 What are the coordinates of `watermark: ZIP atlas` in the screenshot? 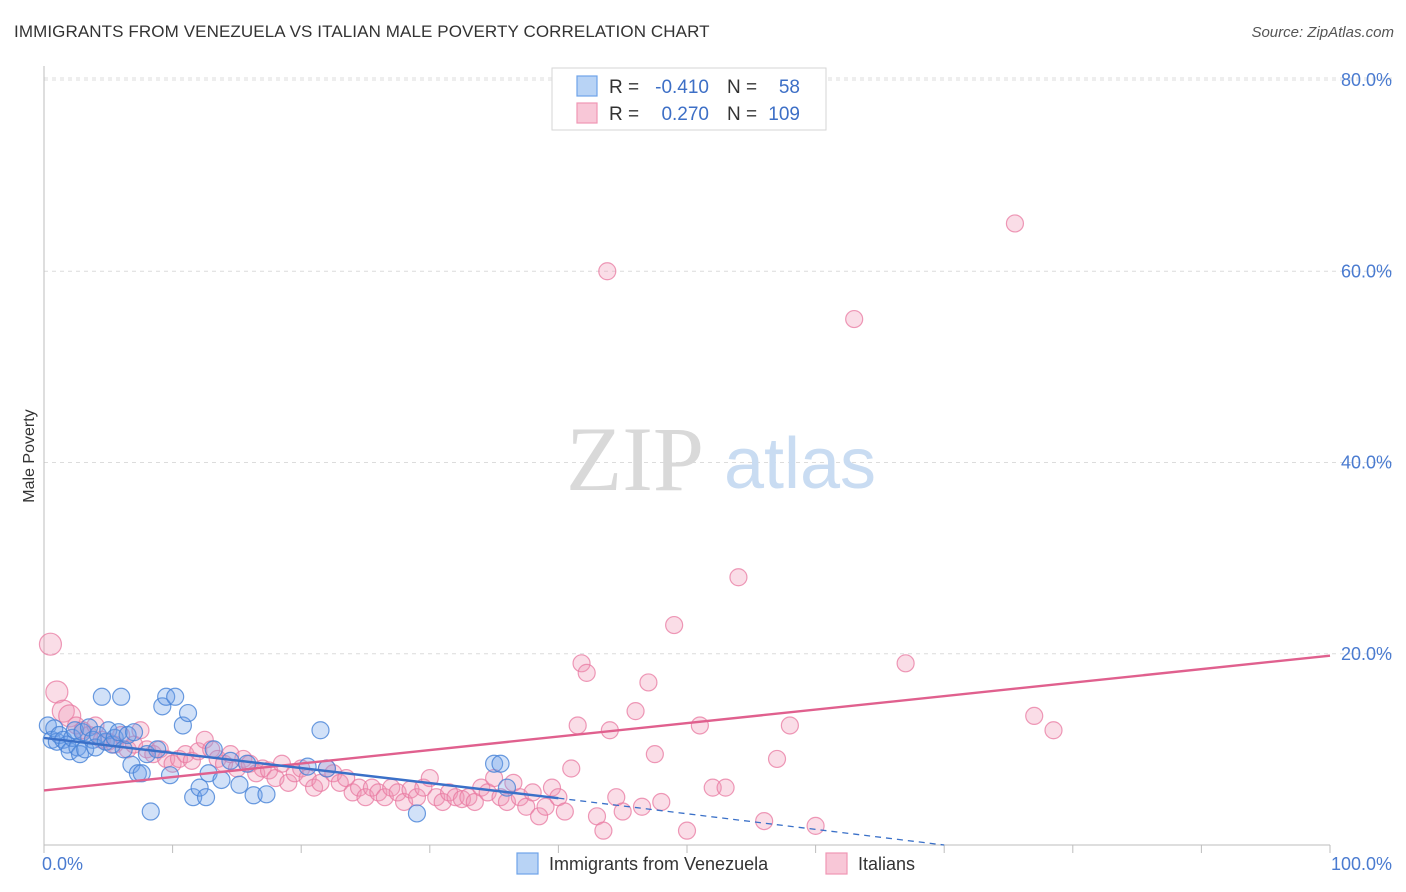 It's located at (721, 459).